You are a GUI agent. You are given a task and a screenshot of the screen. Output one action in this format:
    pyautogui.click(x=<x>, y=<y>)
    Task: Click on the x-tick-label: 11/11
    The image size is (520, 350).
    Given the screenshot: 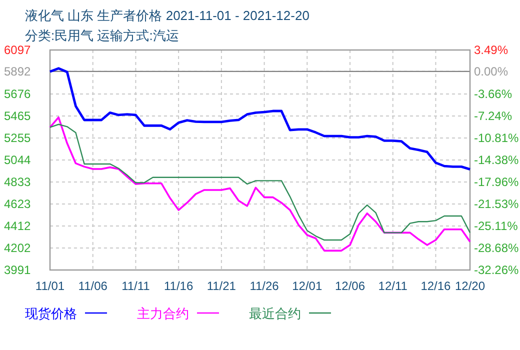 What is the action you would take?
    pyautogui.click(x=136, y=286)
    